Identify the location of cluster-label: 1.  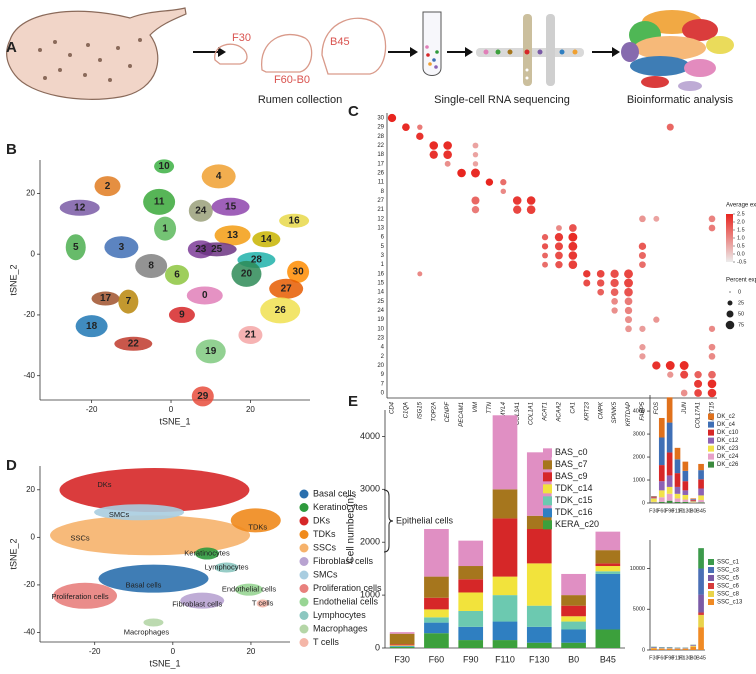
(165, 228).